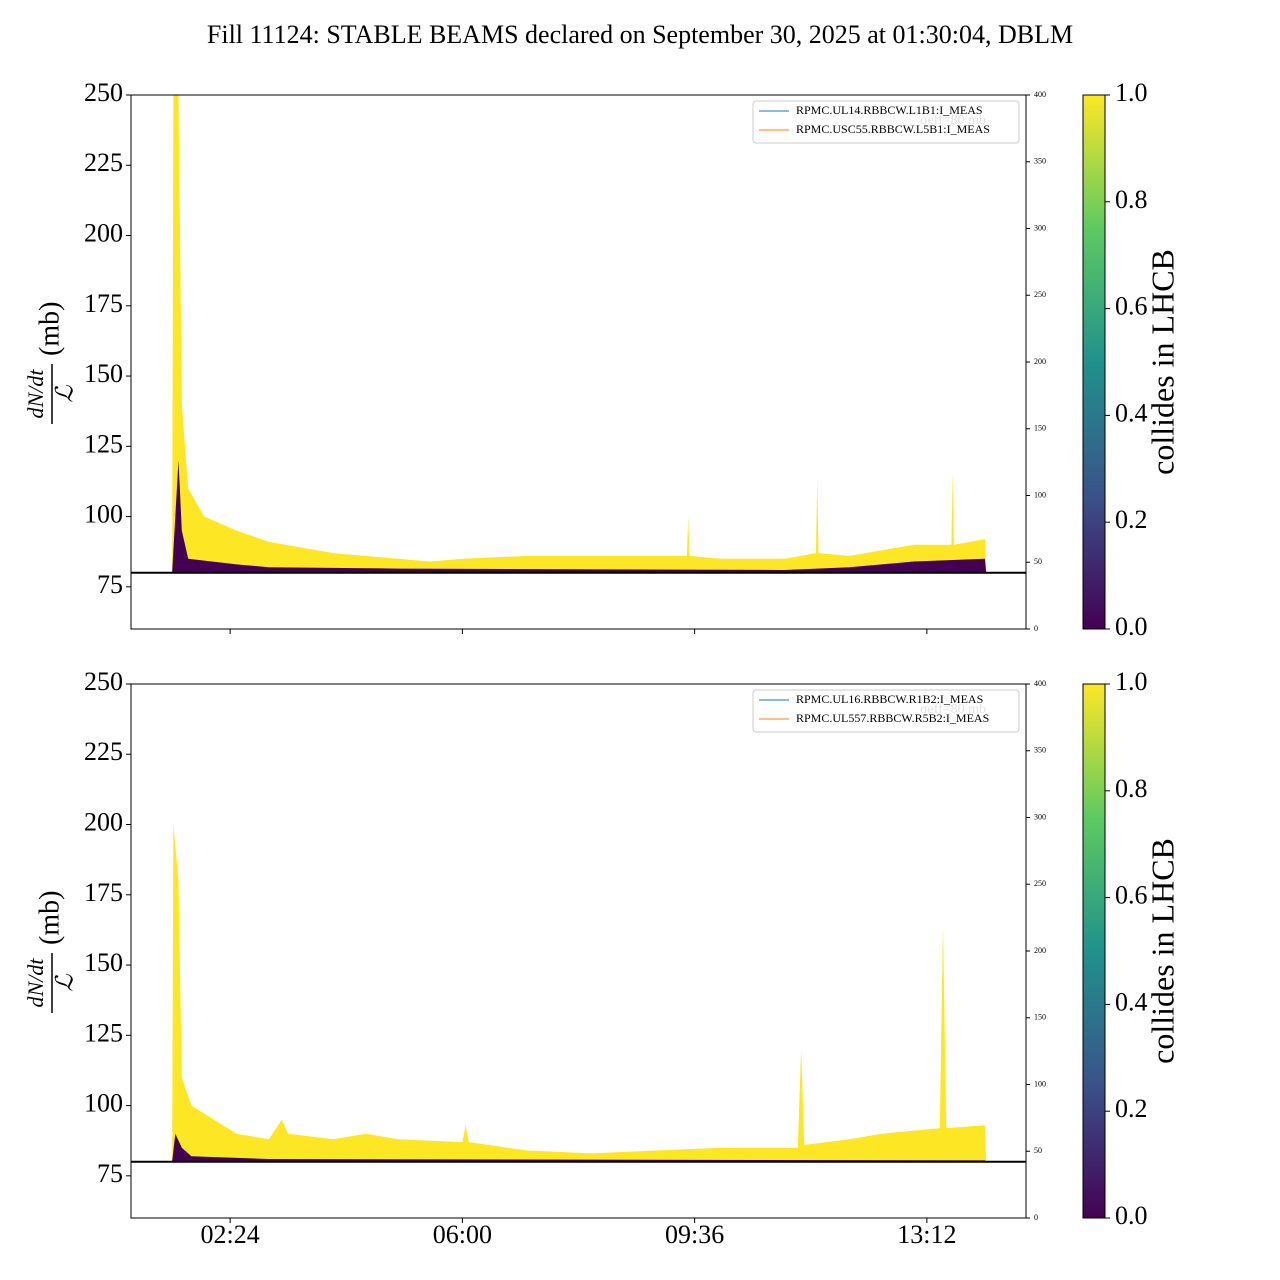 The image size is (1280, 1280). Describe the element at coordinates (926, 1234) in the screenshot. I see `x-tick-label: 13:12` at that location.